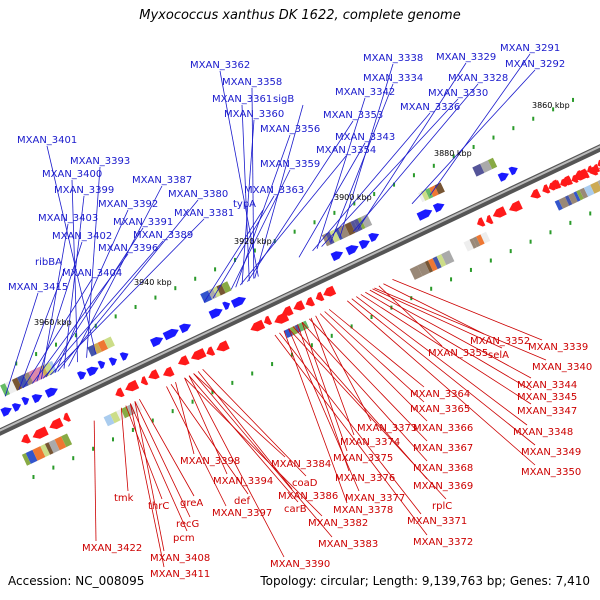  I want to click on forward-gene-label: MXAN_3356, so click(290, 129).